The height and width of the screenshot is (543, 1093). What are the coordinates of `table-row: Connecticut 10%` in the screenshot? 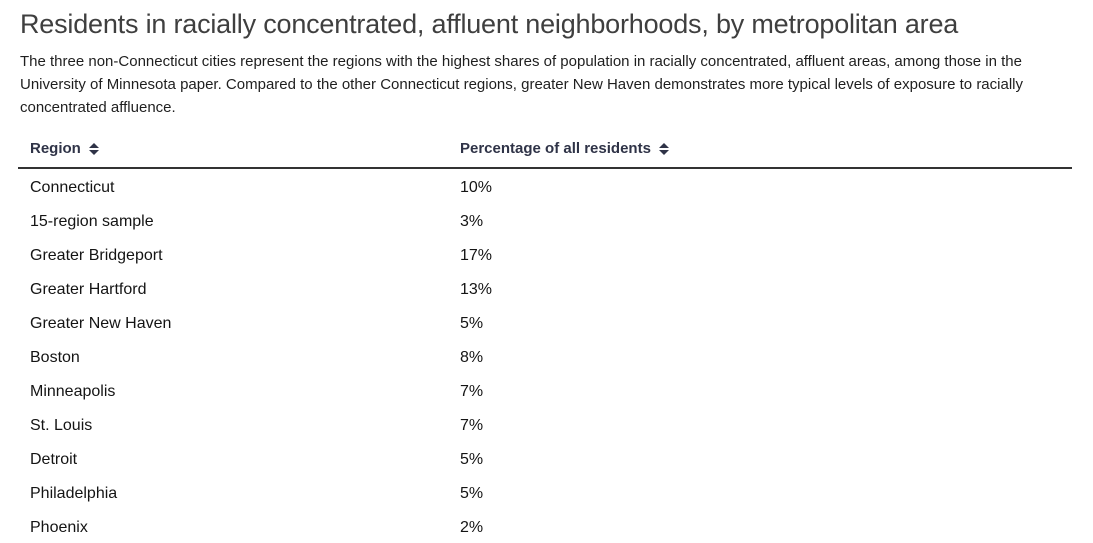 It's located at (545, 188).